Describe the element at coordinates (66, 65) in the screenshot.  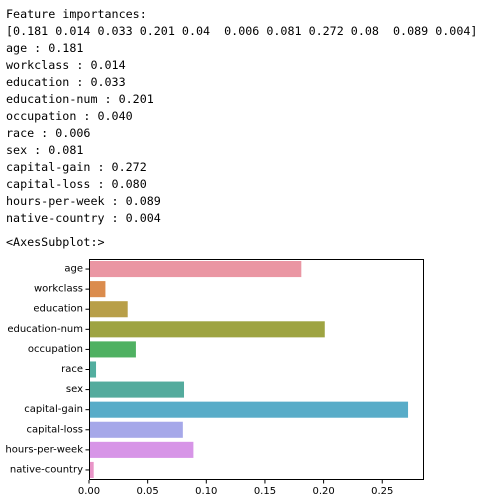
I see `feature-line-workclass: workclass : 0.014` at that location.